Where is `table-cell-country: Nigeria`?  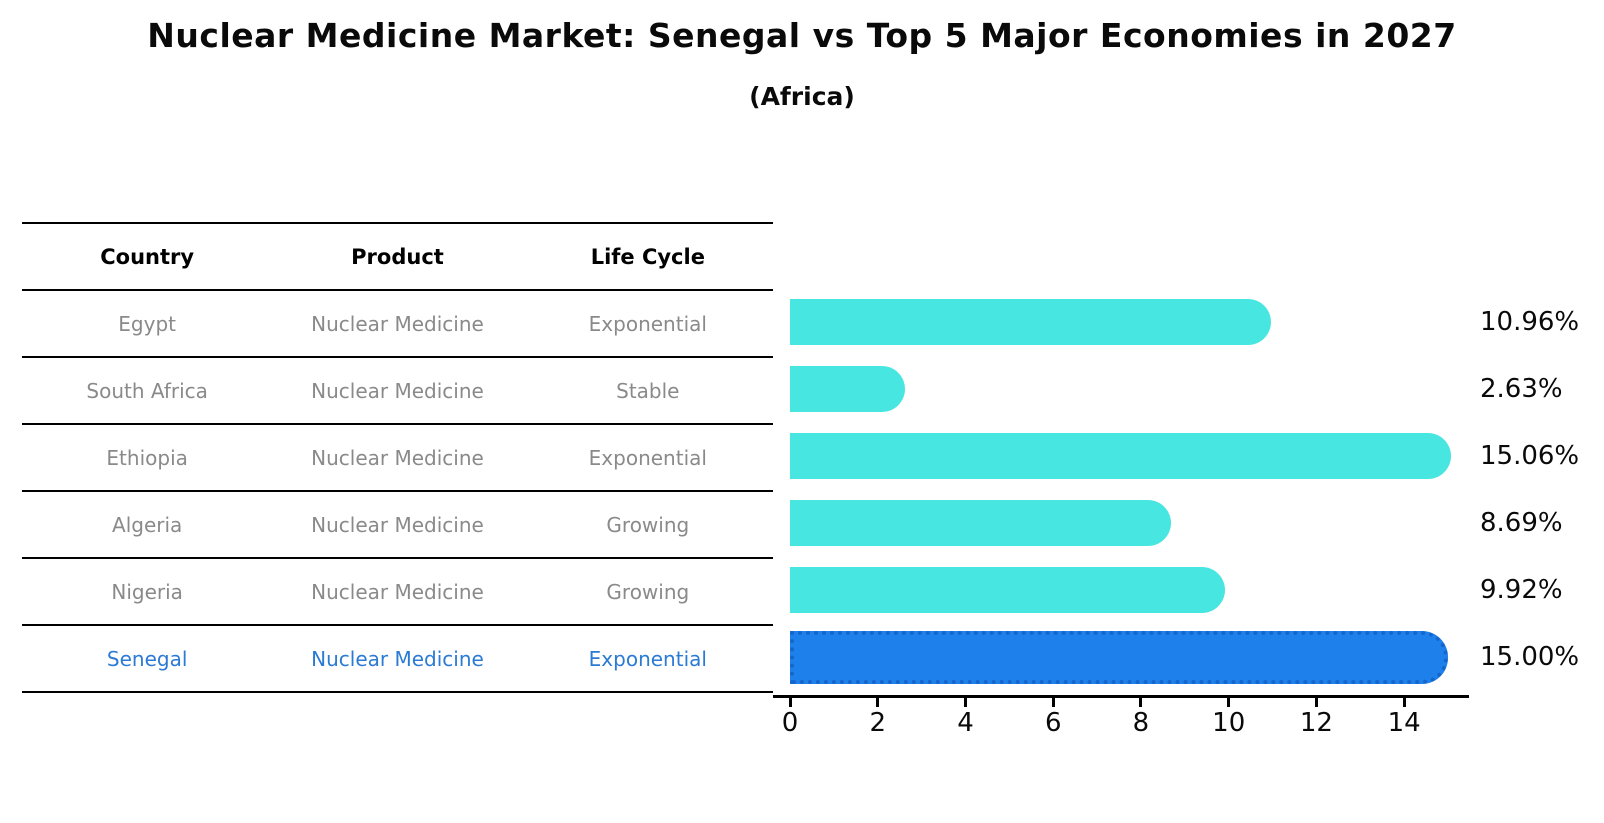 table-cell-country: Nigeria is located at coordinates (147, 591).